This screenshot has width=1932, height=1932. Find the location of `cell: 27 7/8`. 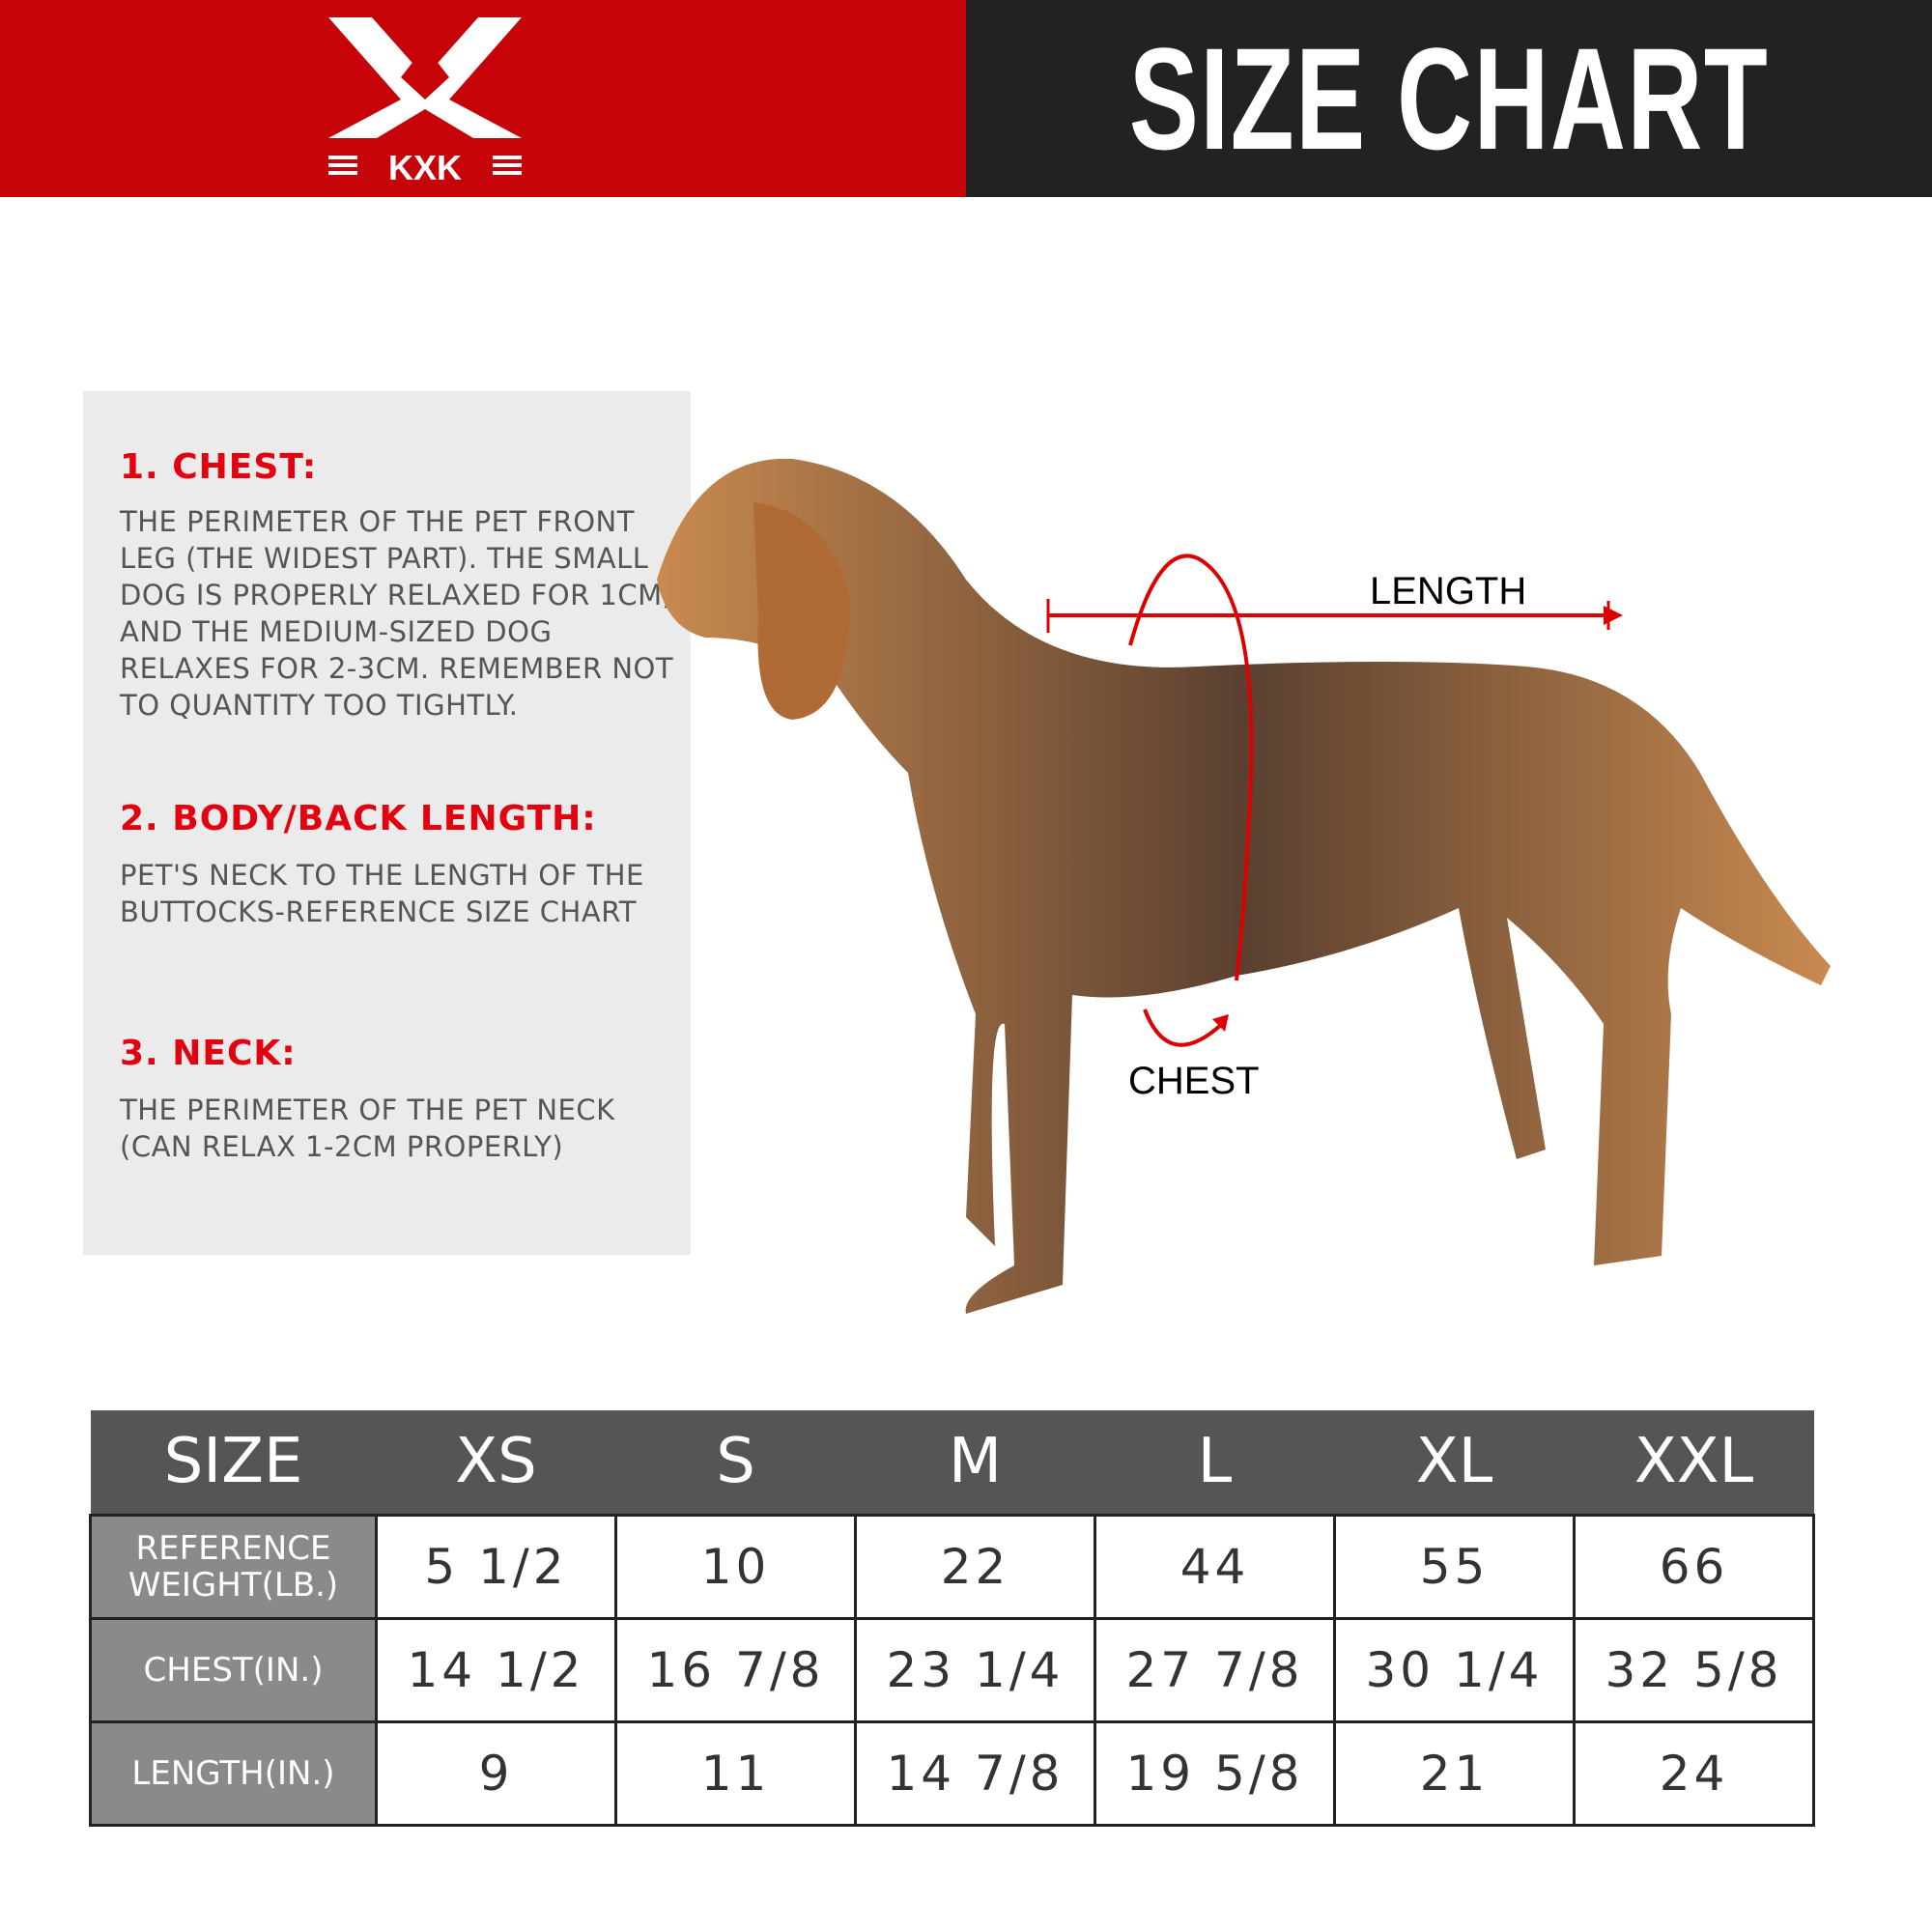

cell: 27 7/8 is located at coordinates (1215, 1669).